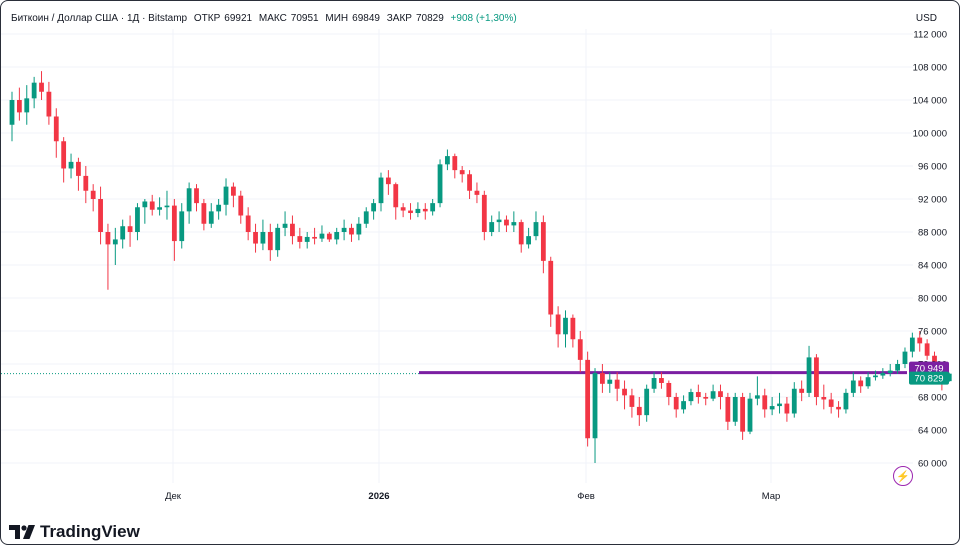 The image size is (960, 545). What do you see at coordinates (483, 18) in the screenshot?
I see `change-value: +908 (+1,30%)` at bounding box center [483, 18].